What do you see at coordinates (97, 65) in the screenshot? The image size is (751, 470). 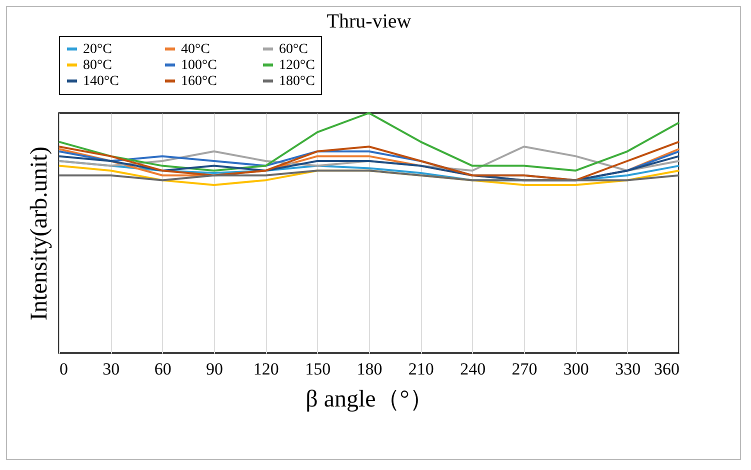 I see `legend-label: 80°C` at bounding box center [97, 65].